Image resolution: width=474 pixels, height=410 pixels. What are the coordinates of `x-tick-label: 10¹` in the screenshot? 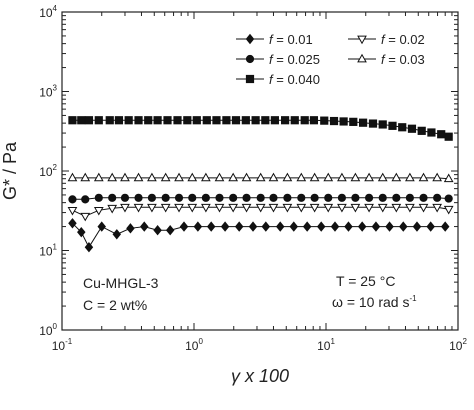 It's located at (326, 345).